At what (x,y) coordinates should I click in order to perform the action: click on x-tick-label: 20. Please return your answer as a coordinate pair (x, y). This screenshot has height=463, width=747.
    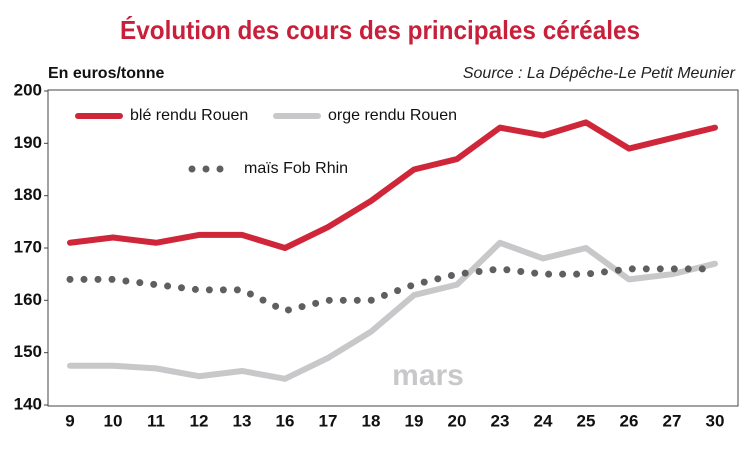
    Looking at the image, I should click on (457, 420).